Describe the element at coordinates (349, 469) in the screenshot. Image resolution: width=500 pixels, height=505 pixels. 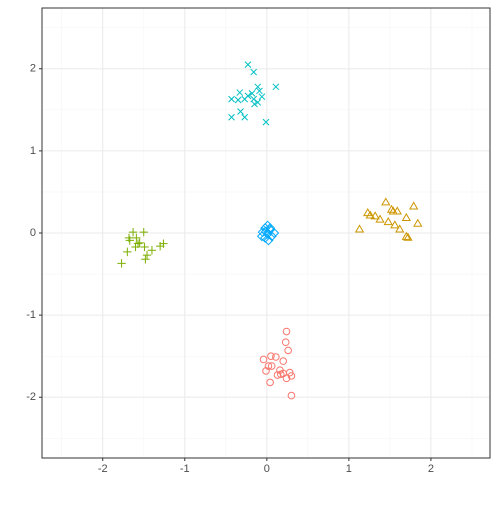
I see `x-tick-label: 1` at that location.